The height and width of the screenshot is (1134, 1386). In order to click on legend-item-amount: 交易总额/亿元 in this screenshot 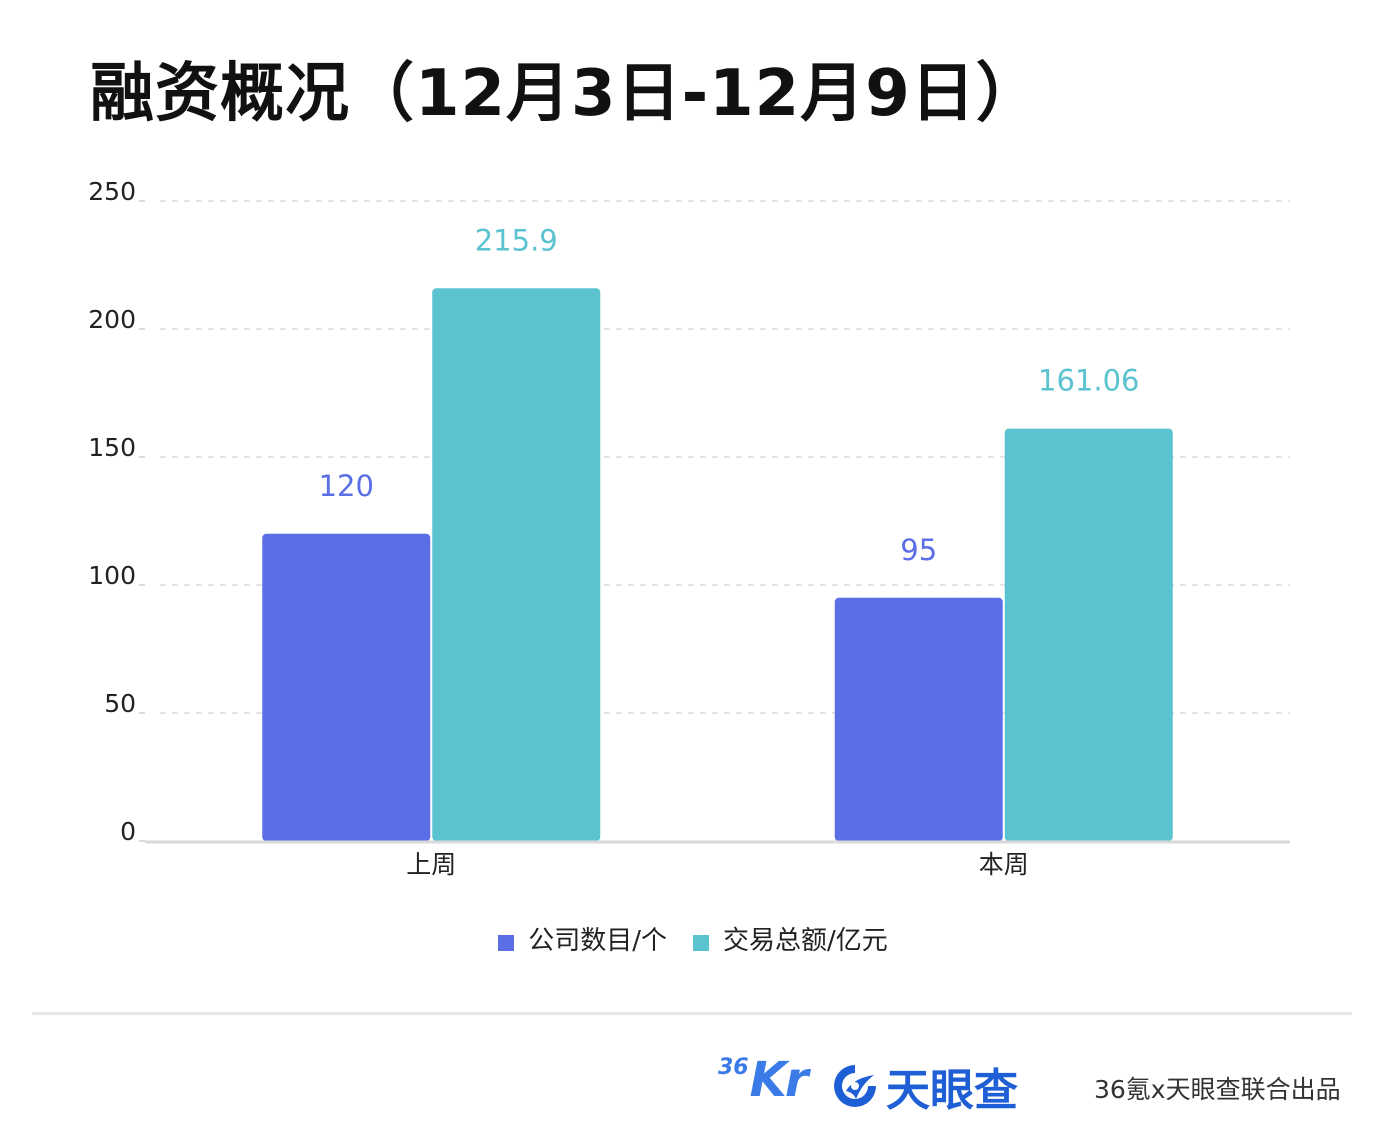, I will do `click(790, 938)`.